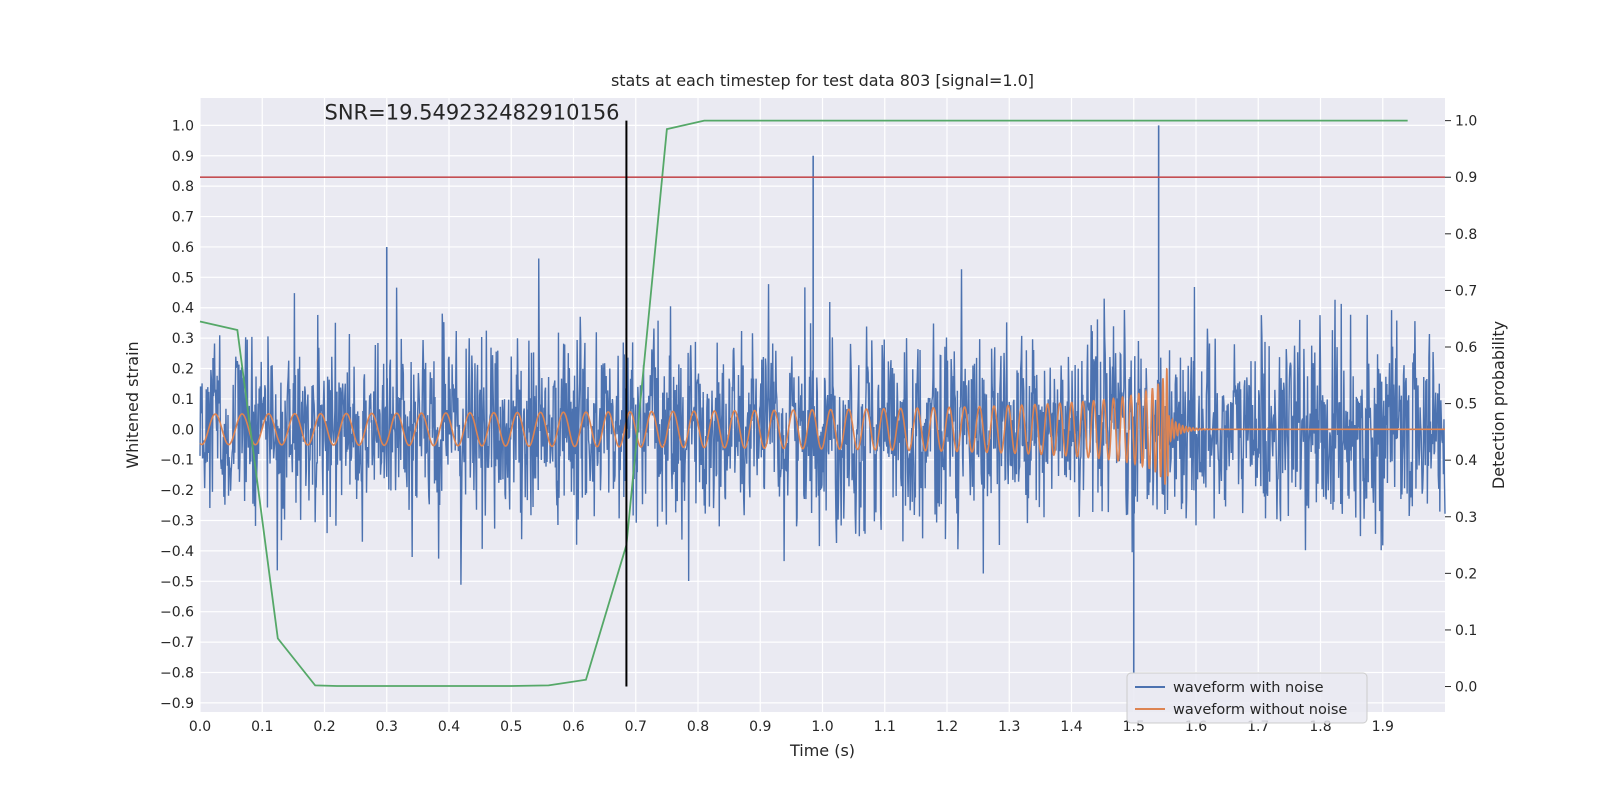 The width and height of the screenshot is (1600, 800). What do you see at coordinates (1466, 631) in the screenshot?
I see `y-right-tick-label: 0.1` at bounding box center [1466, 631].